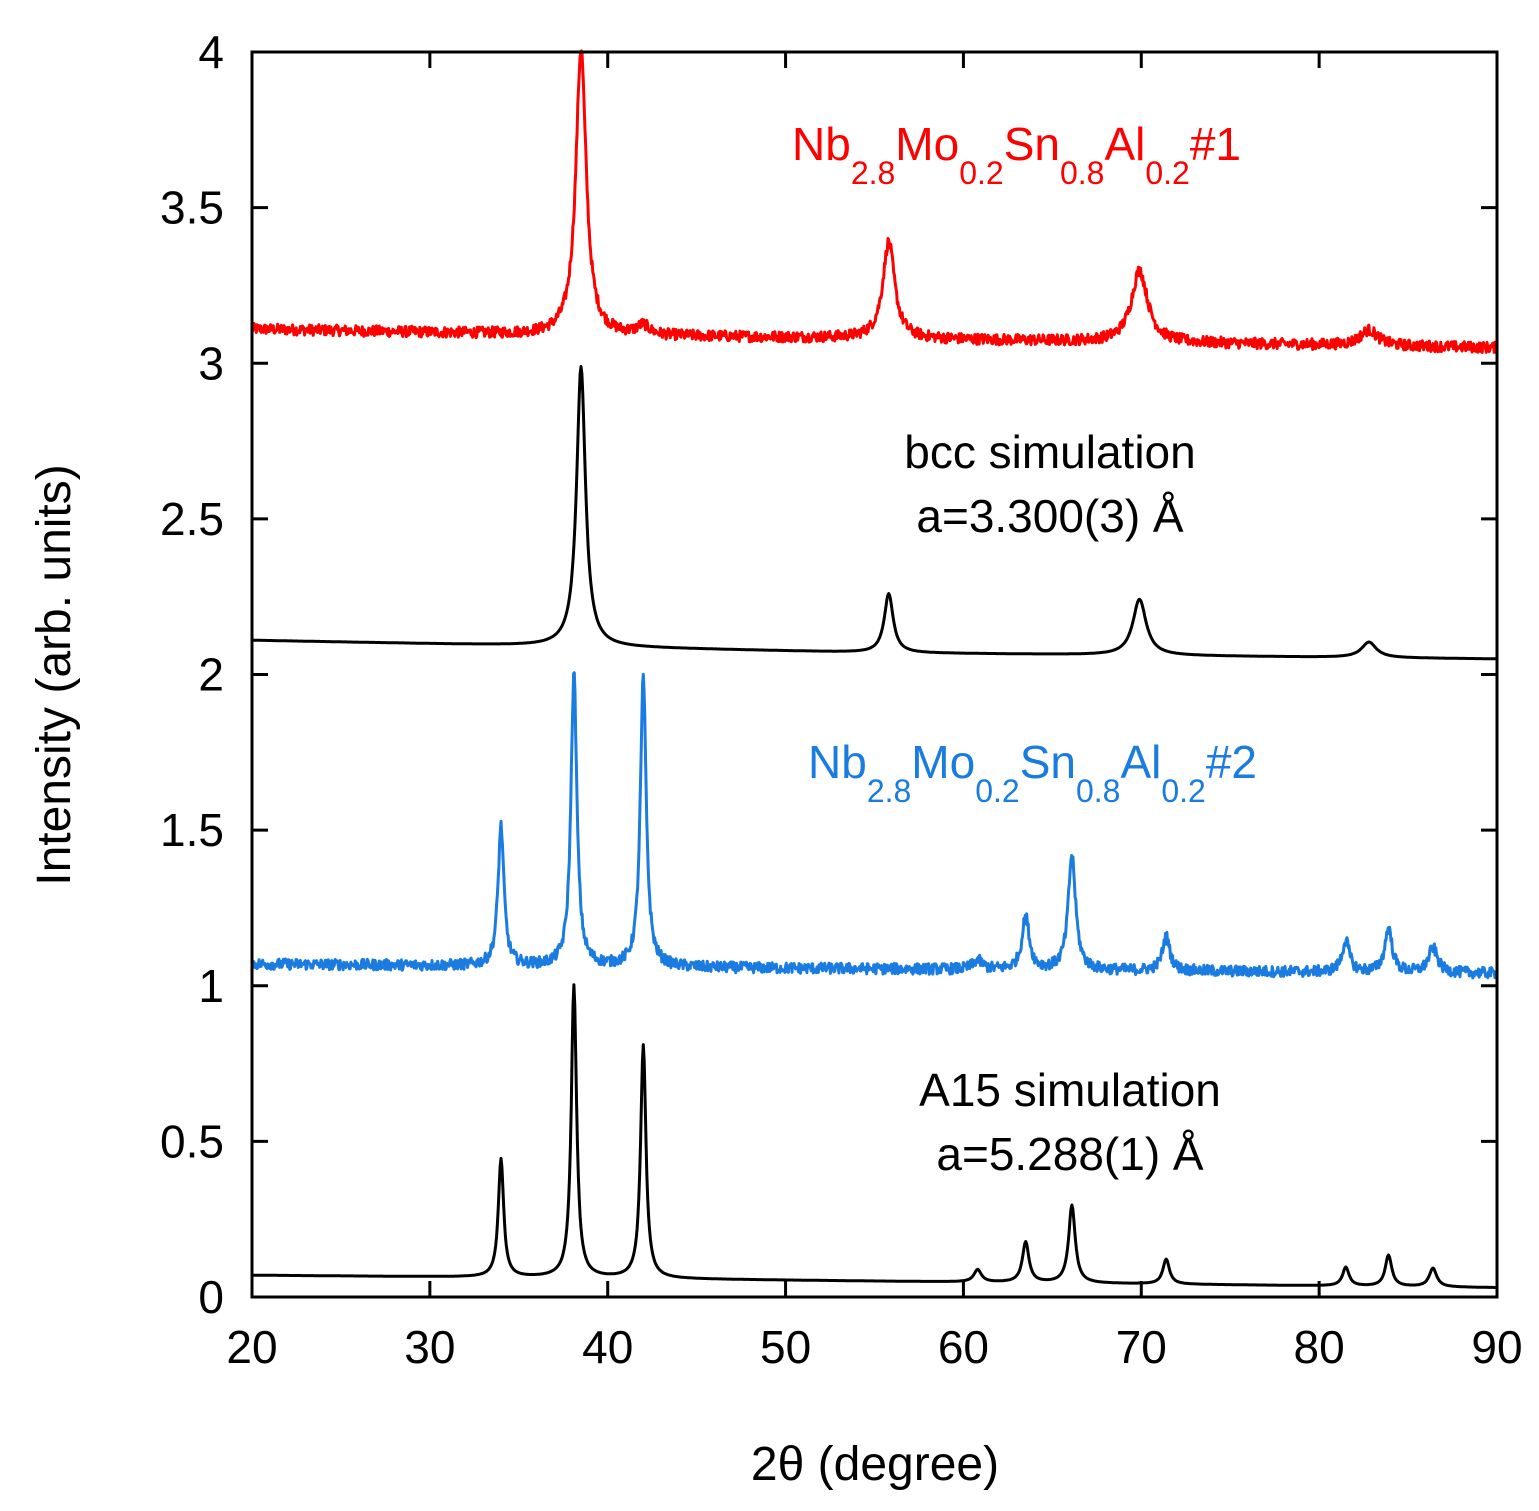 The image size is (1539, 1511). What do you see at coordinates (192, 830) in the screenshot?
I see `y-tick-label-1.5: 1.5` at bounding box center [192, 830].